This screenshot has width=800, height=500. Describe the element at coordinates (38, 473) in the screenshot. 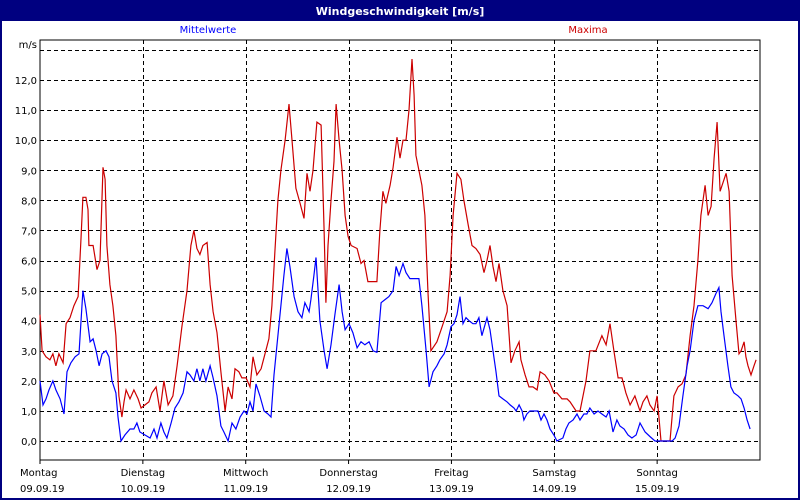

I see `x-tick-day-name: Montag` at that location.